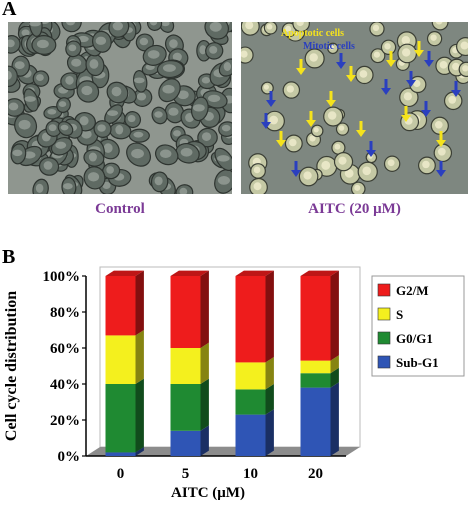 The width and height of the screenshot is (474, 509). What do you see at coordinates (417, 362) in the screenshot?
I see `legend-label: Sub-G1` at bounding box center [417, 362].